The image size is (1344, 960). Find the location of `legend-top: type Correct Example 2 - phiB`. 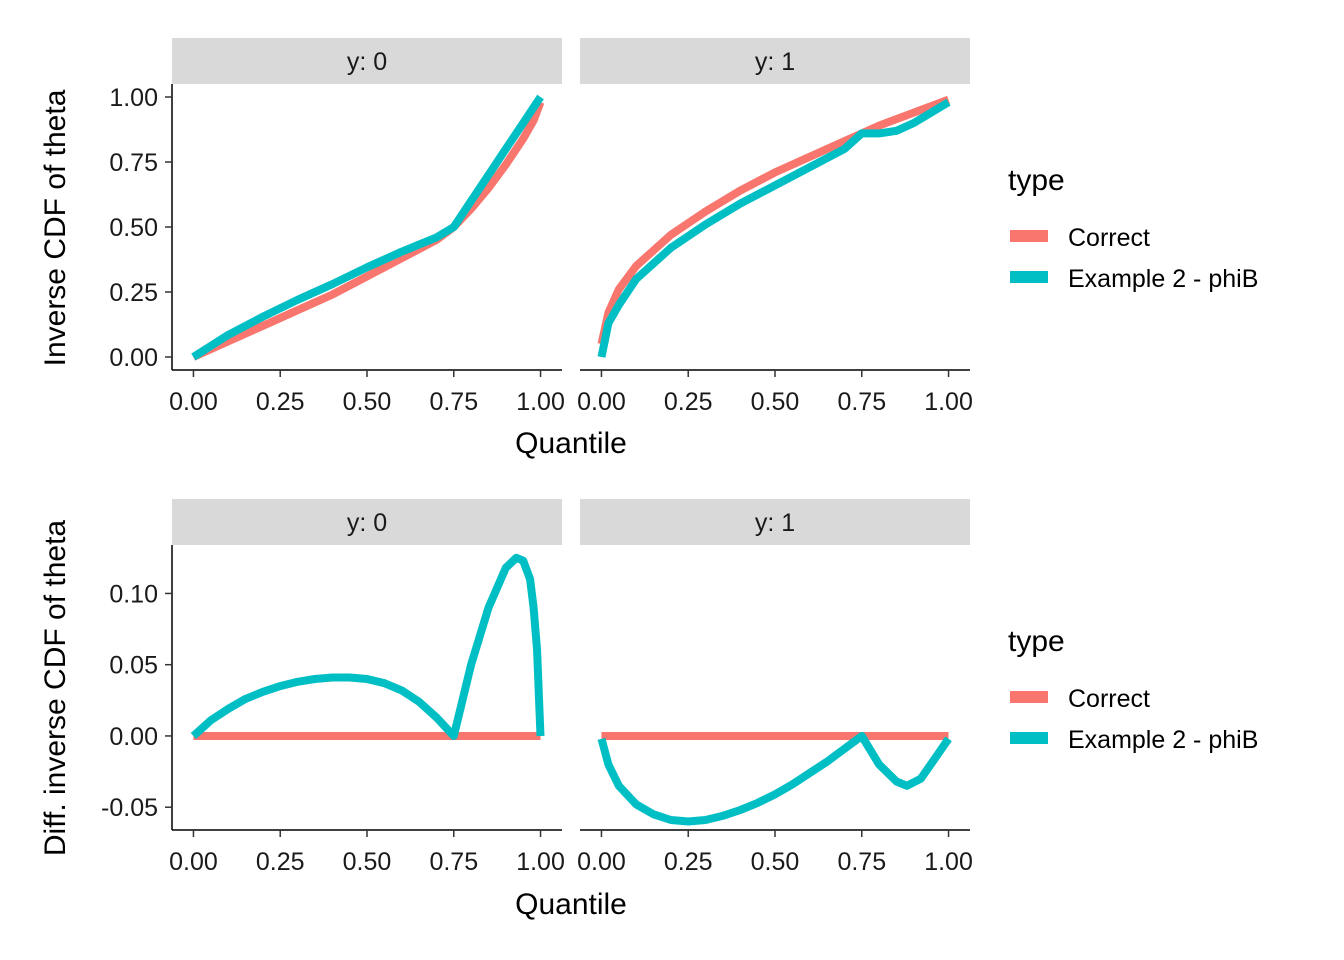

legend-top: type Correct Example 2 - phiB is located at coordinates (1133, 228).